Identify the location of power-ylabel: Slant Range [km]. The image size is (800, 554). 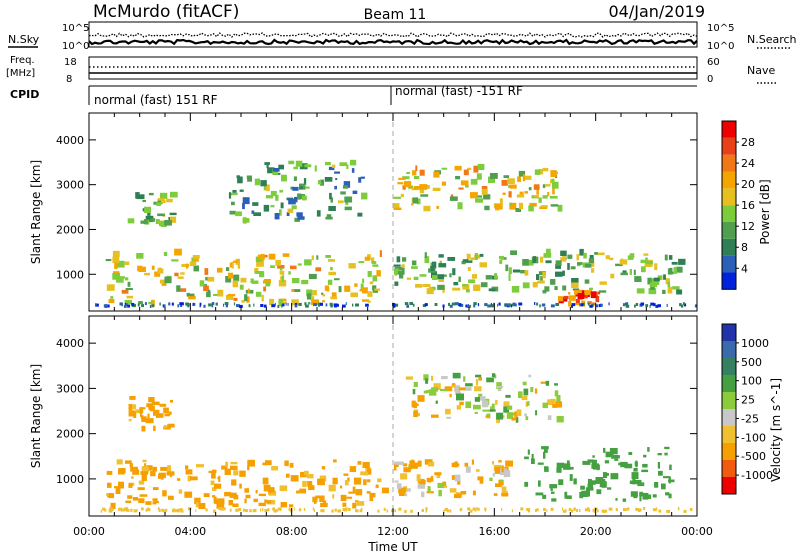
(36, 212).